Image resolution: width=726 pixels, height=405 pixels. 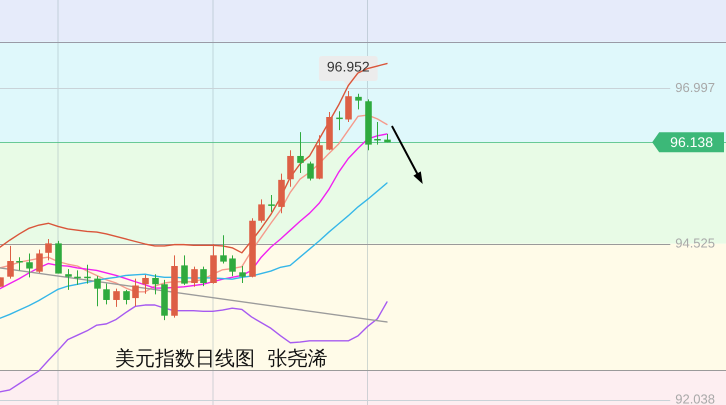 What do you see at coordinates (695, 242) in the screenshot?
I see `y-tick-label: 94.525` at bounding box center [695, 242].